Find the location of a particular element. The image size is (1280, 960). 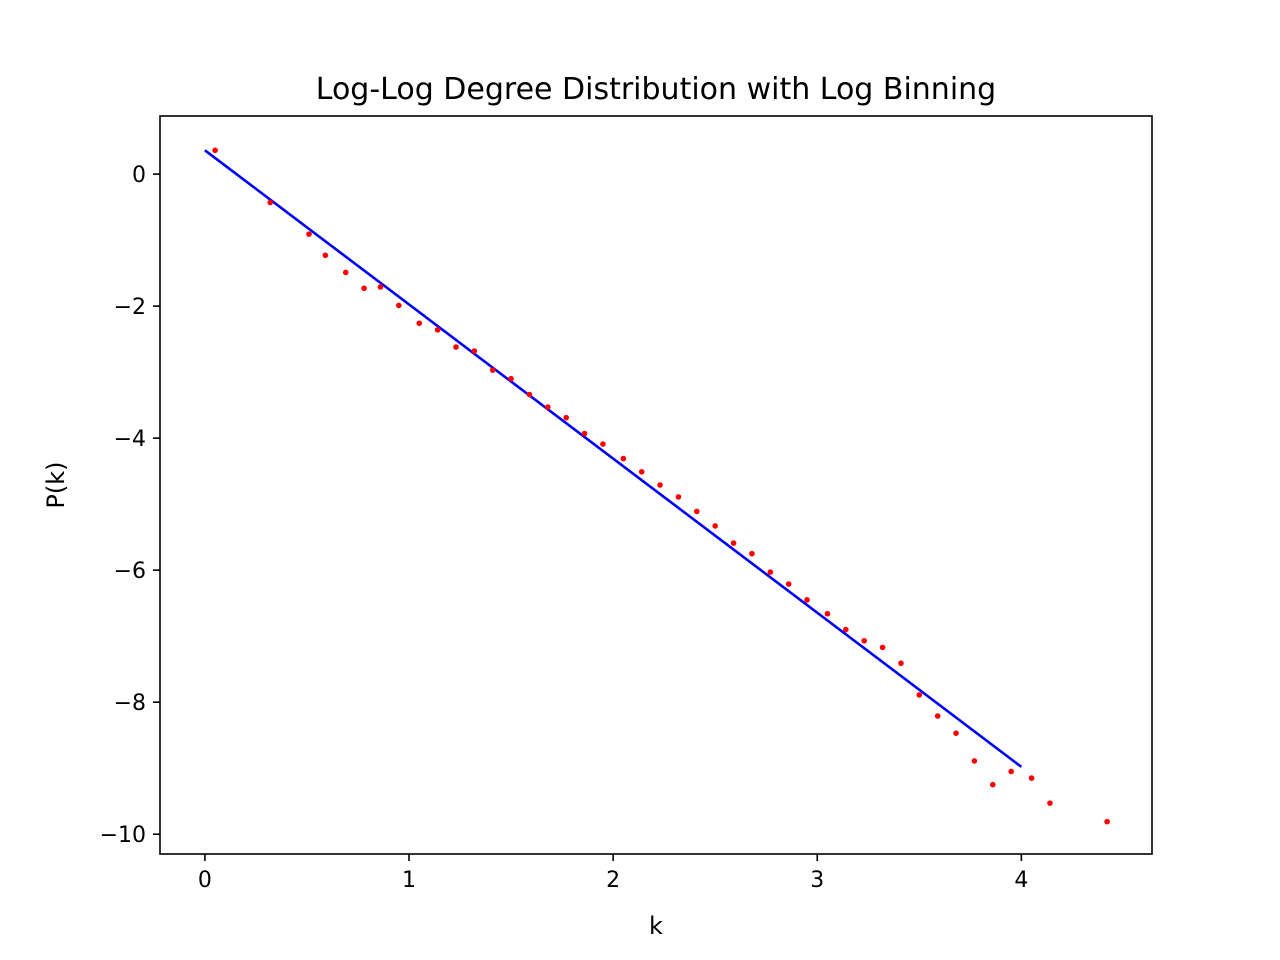

x-tick-label: 2 is located at coordinates (613, 880).